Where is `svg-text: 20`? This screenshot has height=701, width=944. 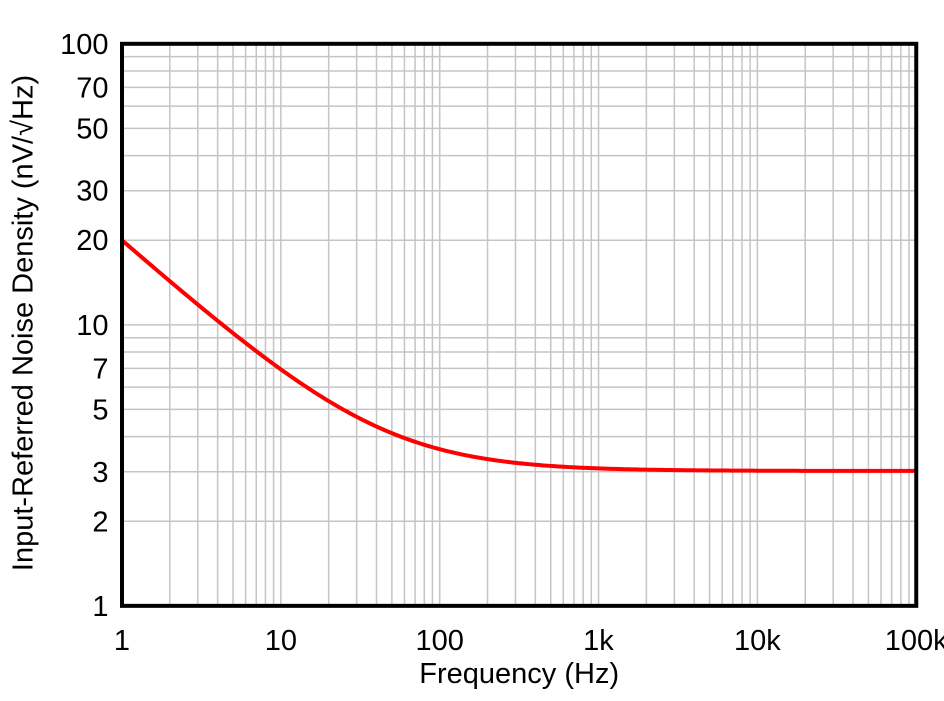 svg-text: 20 is located at coordinates (92, 241).